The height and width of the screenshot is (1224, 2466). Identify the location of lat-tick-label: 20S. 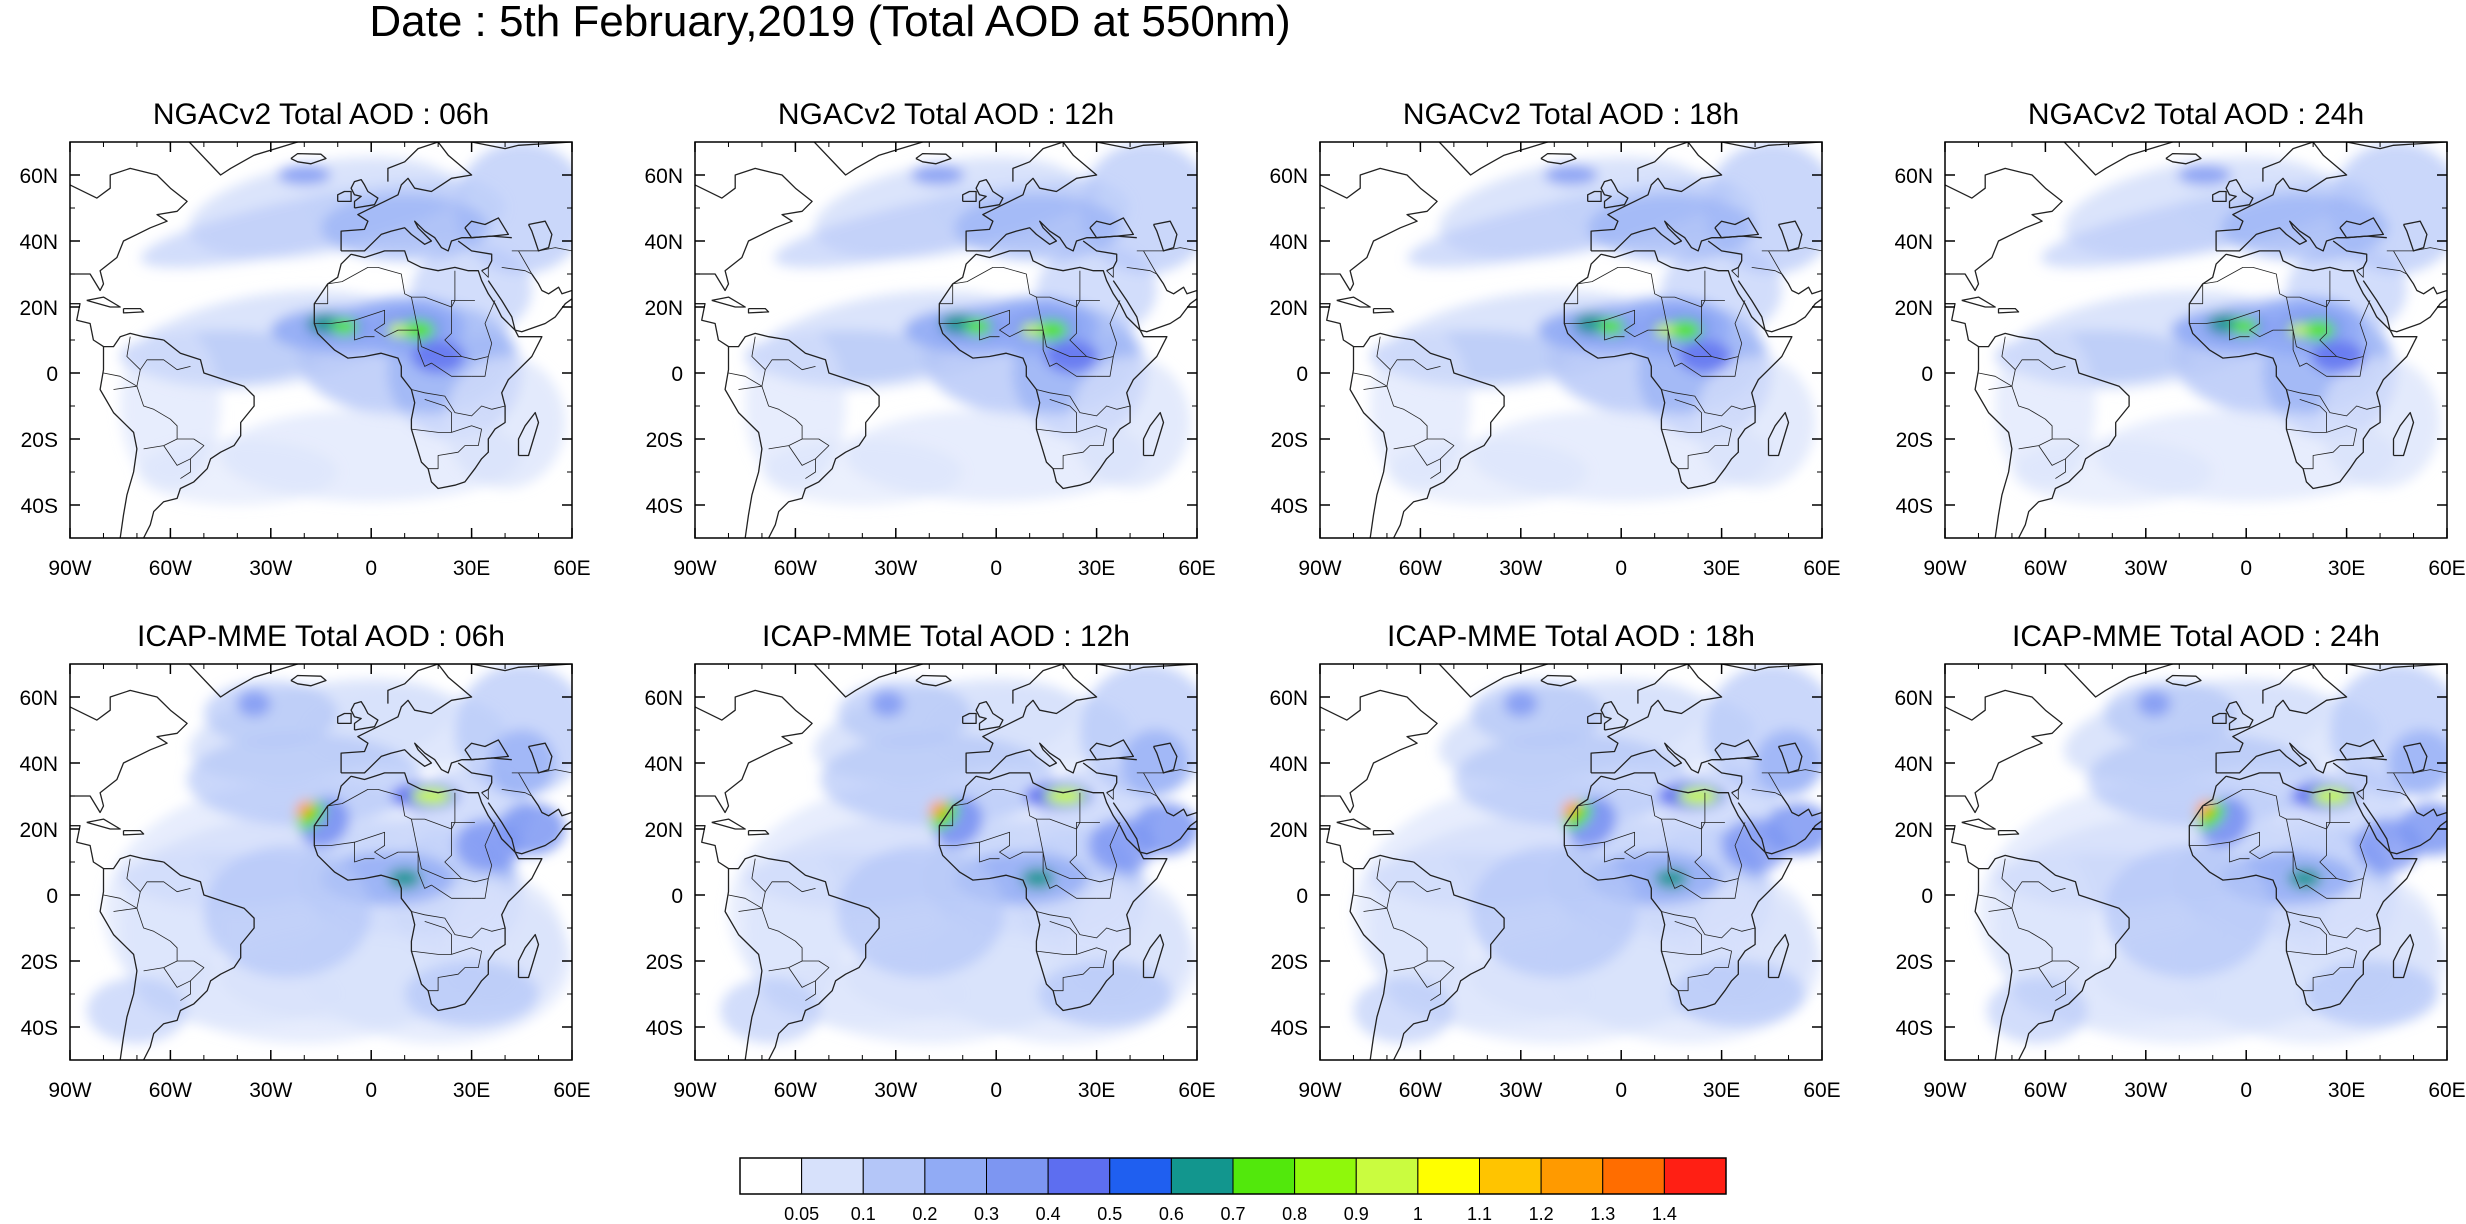
(1914, 962).